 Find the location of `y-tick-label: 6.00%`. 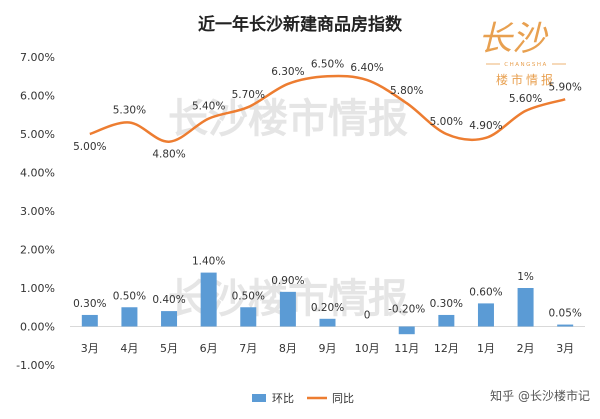

y-tick-label: 6.00% is located at coordinates (37, 96).